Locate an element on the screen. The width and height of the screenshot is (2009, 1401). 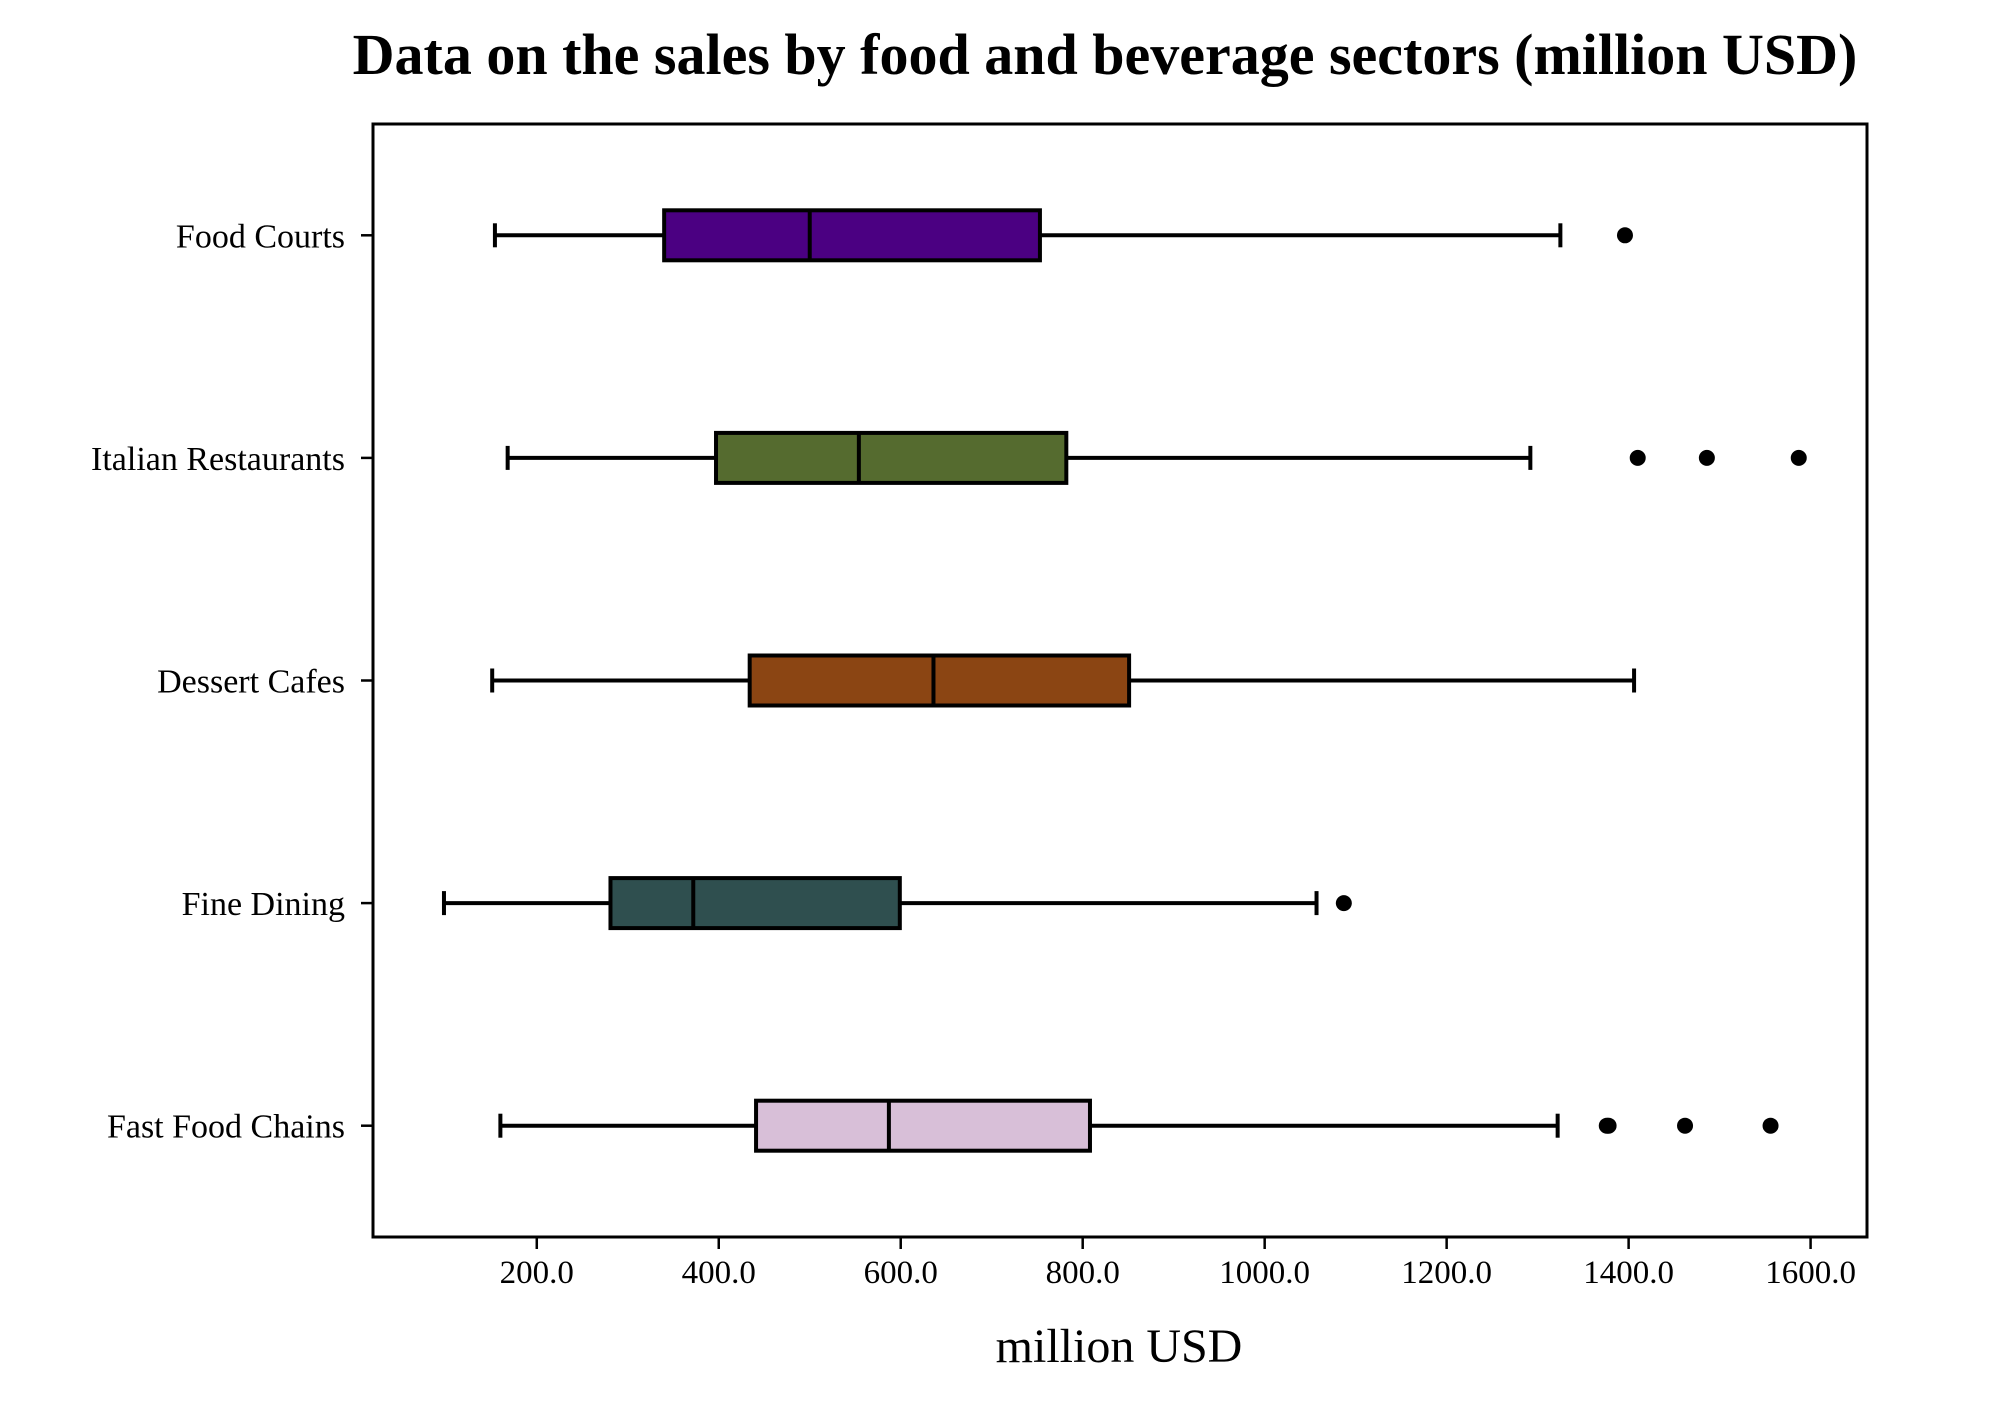
x-tick-label: 1200.0 is located at coordinates (1446, 1273).